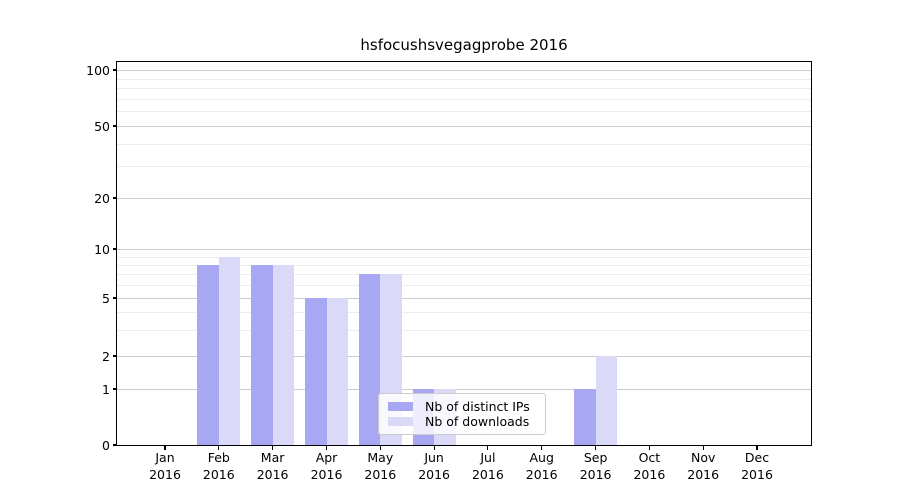 Image resolution: width=900 pixels, height=500 pixels. Describe the element at coordinates (218, 466) in the screenshot. I see `x-tick-label-feb: Feb 2016` at that location.